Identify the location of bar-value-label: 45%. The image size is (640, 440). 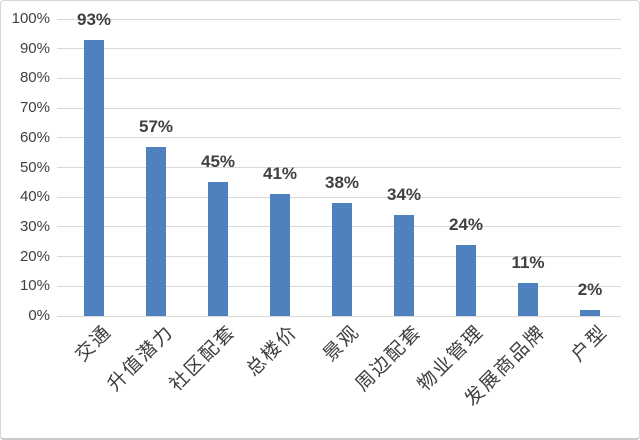
(218, 162).